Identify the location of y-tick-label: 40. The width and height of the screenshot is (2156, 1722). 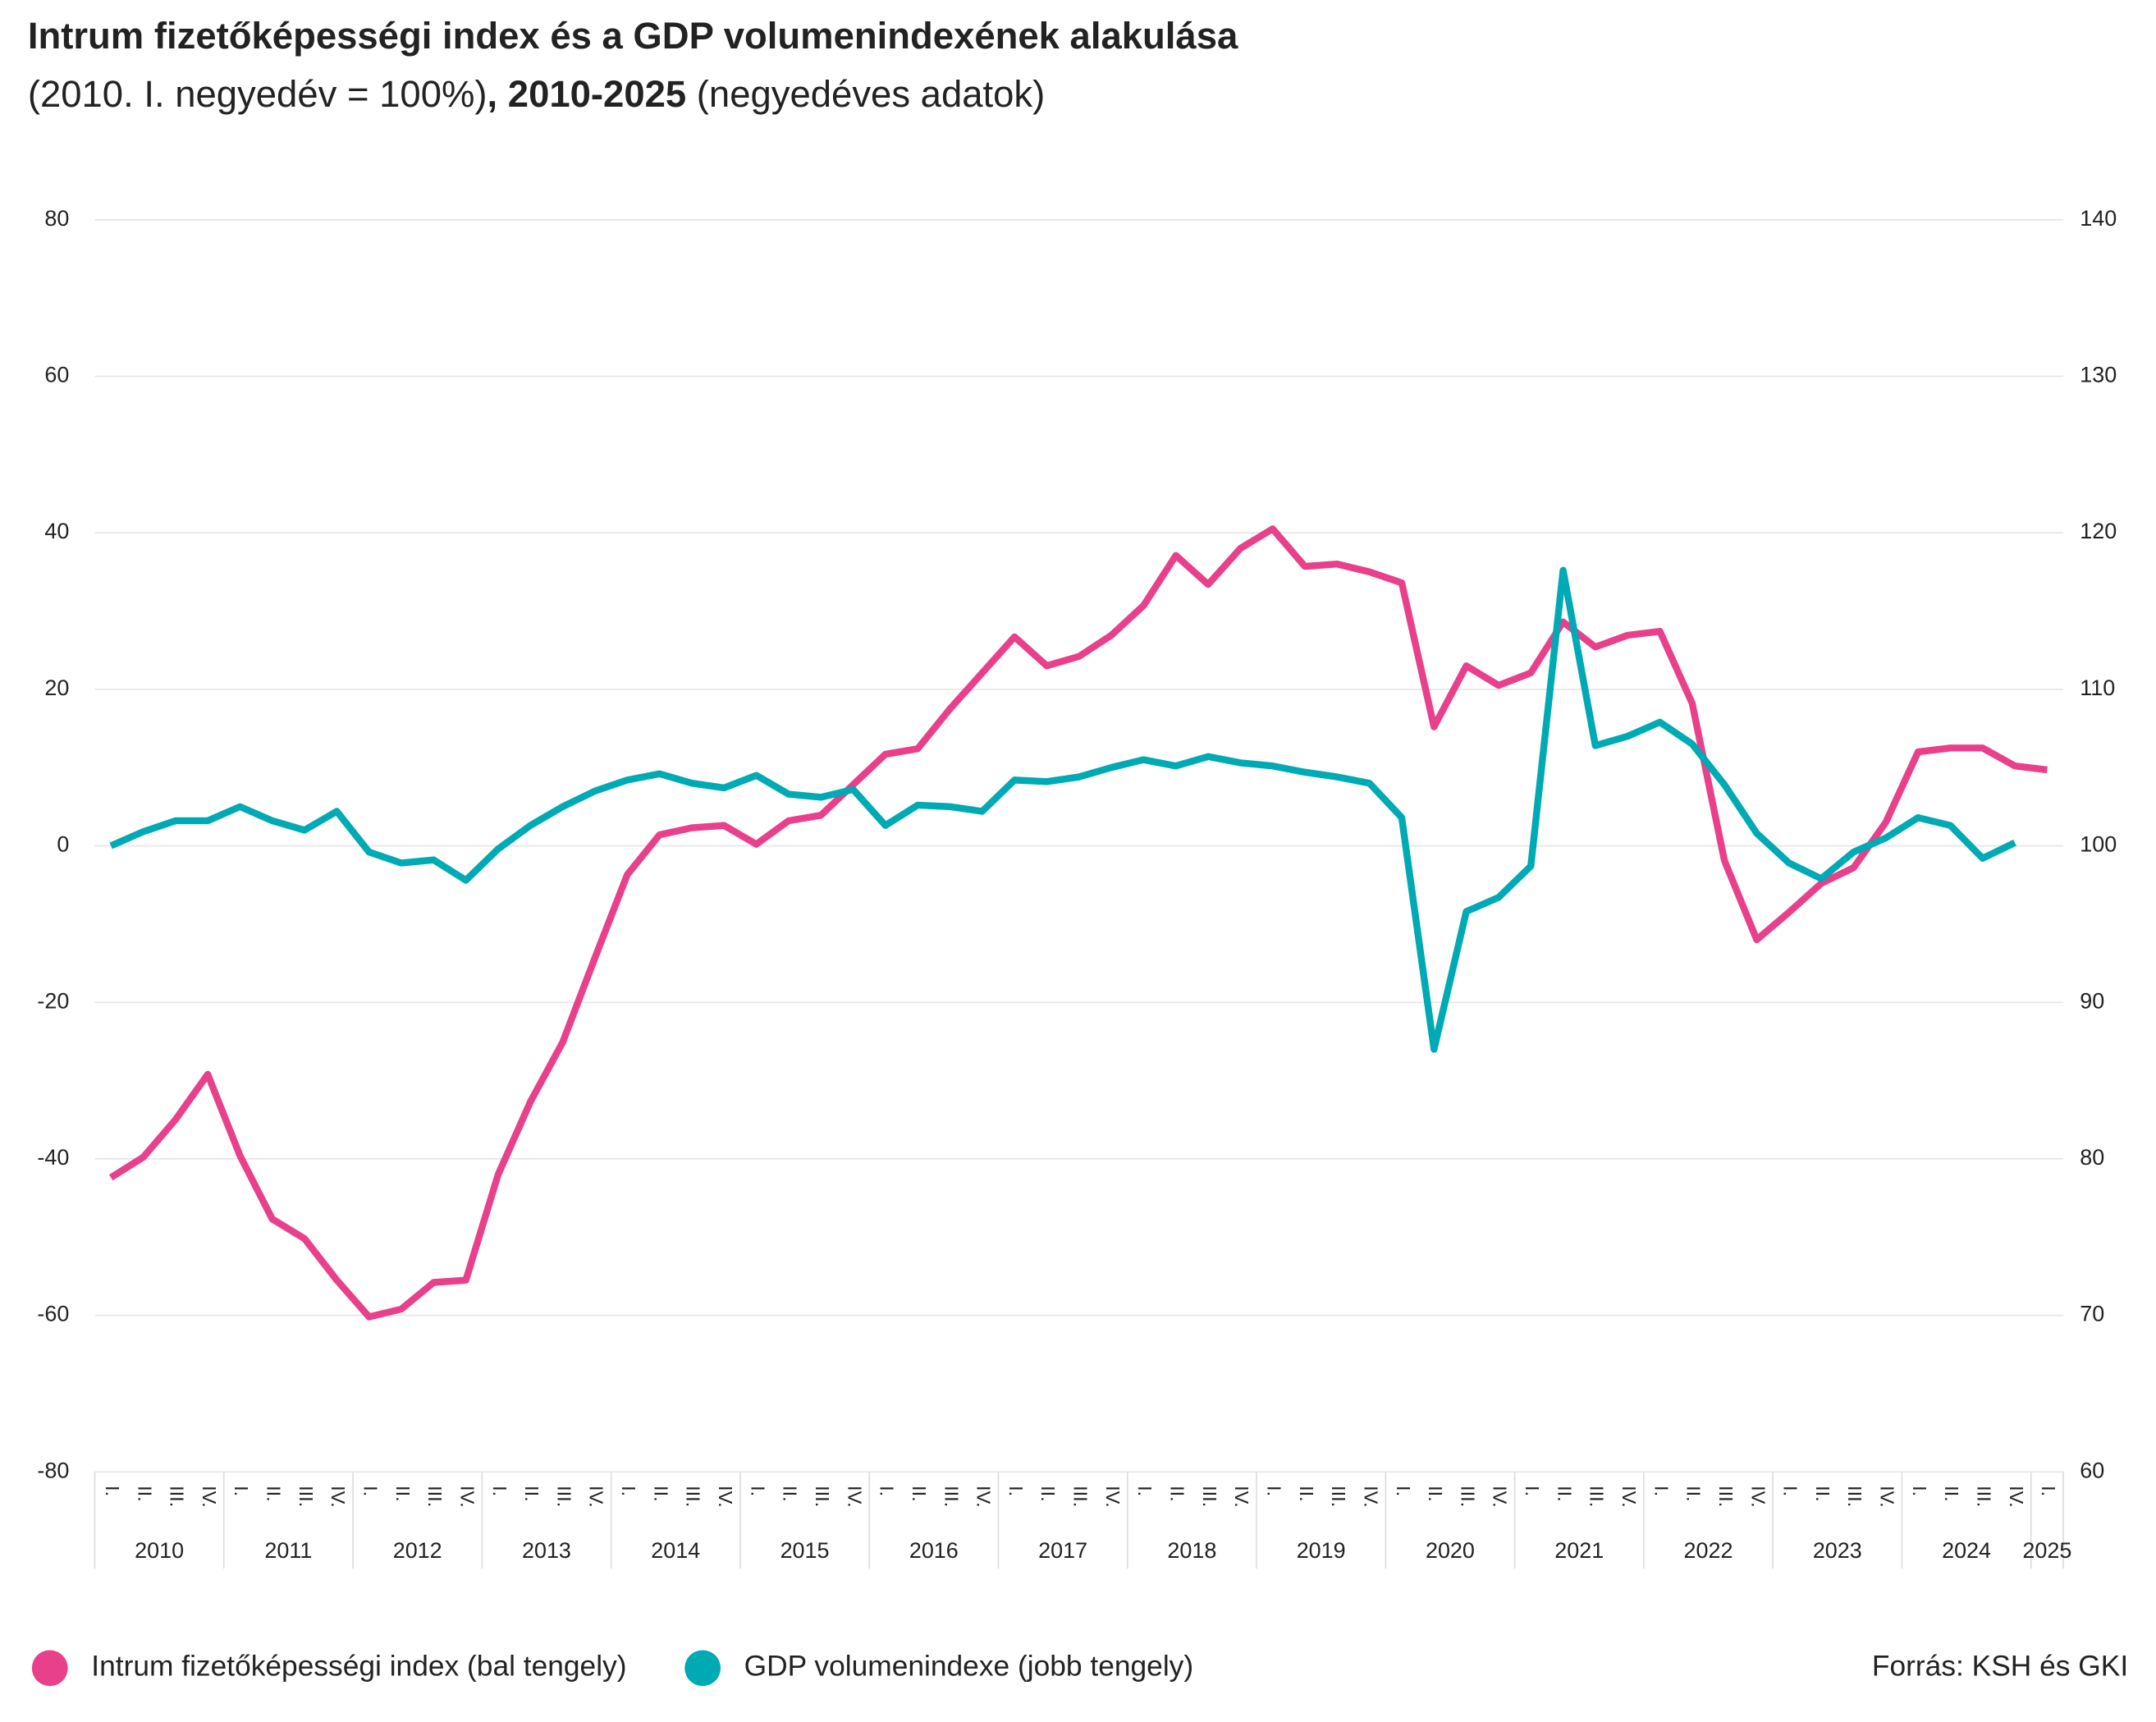
(56, 531).